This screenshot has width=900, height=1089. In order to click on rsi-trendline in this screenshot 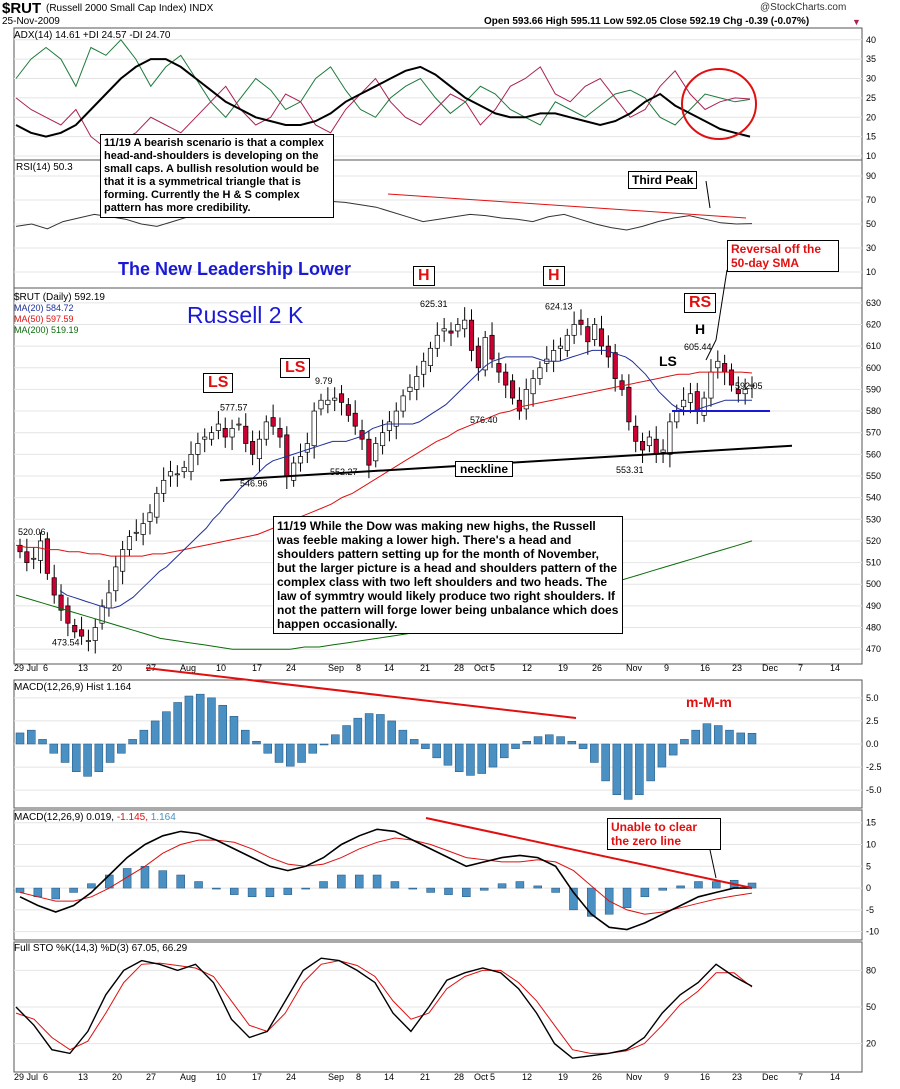, I will do `click(567, 206)`.